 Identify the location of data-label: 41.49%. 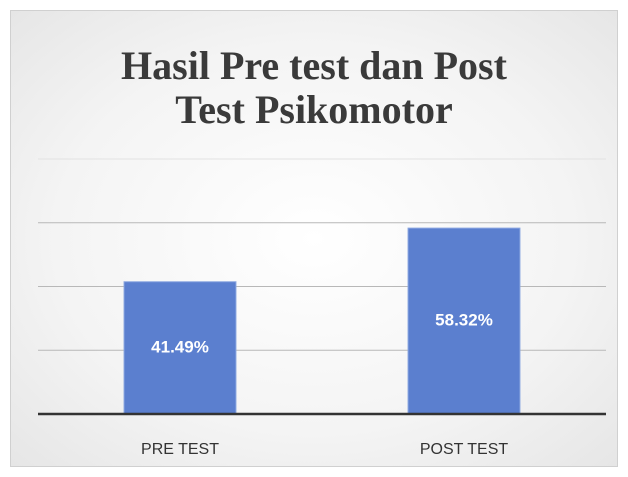
(180, 346).